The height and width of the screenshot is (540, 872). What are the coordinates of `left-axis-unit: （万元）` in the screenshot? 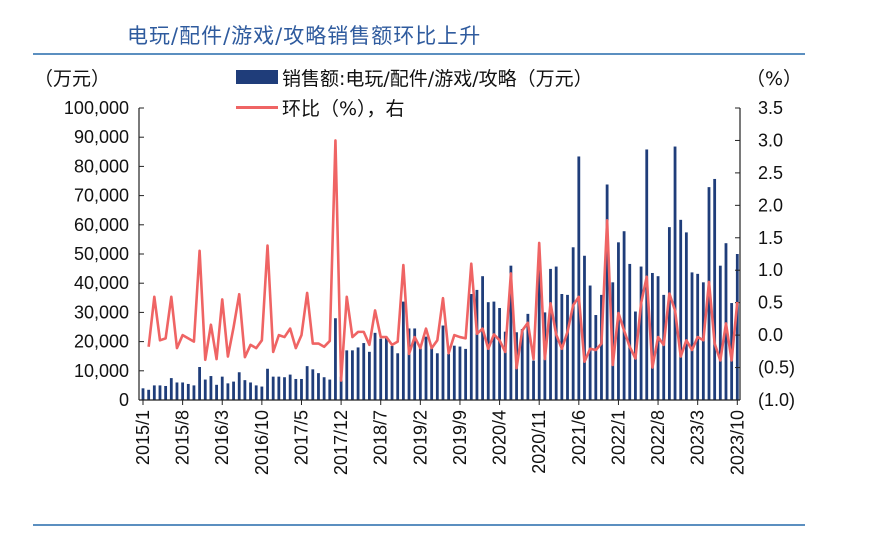 It's located at (72, 79).